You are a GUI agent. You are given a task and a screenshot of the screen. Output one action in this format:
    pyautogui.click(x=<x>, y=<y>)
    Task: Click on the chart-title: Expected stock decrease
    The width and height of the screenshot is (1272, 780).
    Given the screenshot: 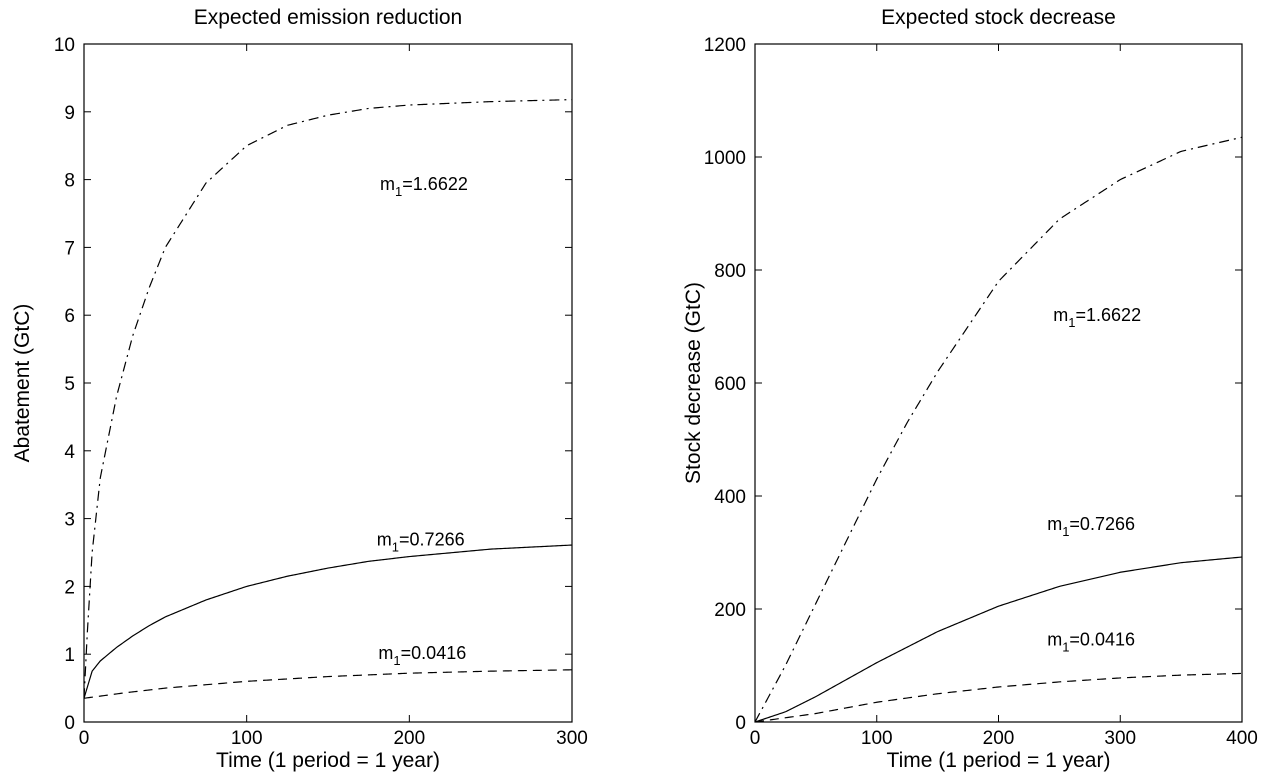 What is the action you would take?
    pyautogui.click(x=998, y=17)
    